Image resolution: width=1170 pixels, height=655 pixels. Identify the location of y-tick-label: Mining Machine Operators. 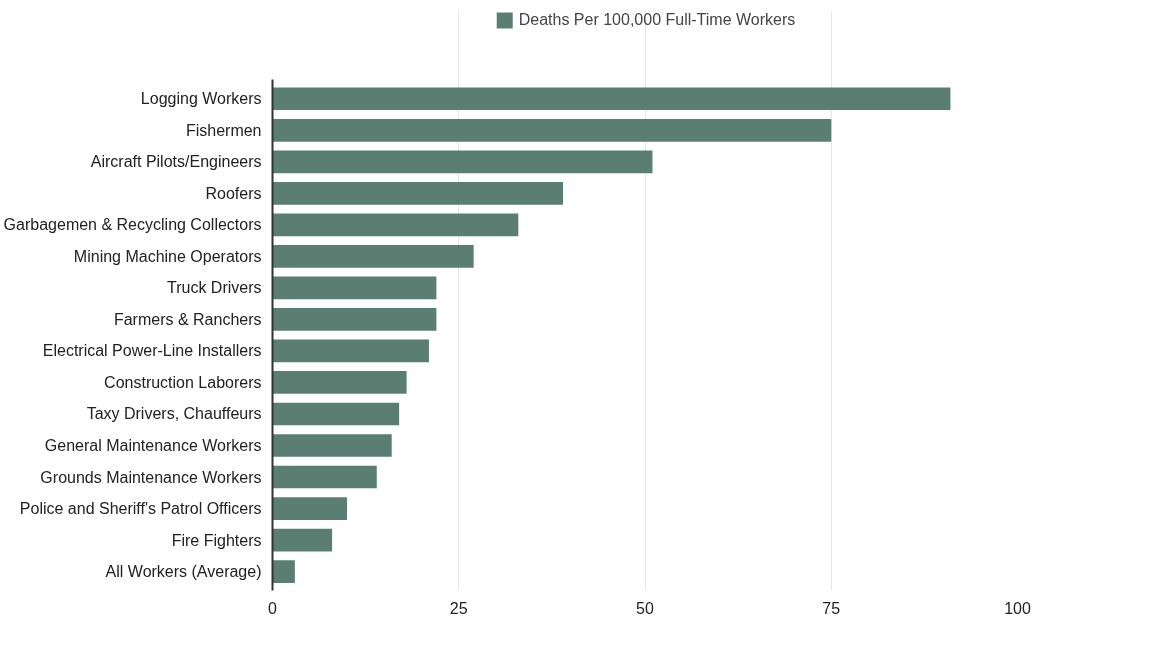
(167, 256).